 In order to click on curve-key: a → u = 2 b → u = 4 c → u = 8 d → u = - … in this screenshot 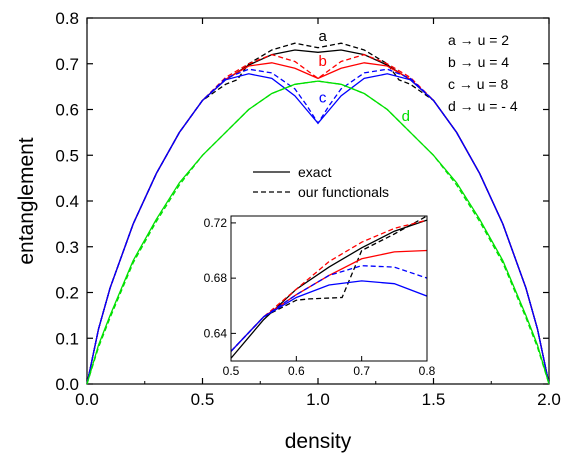, I will do `click(483, 73)`.